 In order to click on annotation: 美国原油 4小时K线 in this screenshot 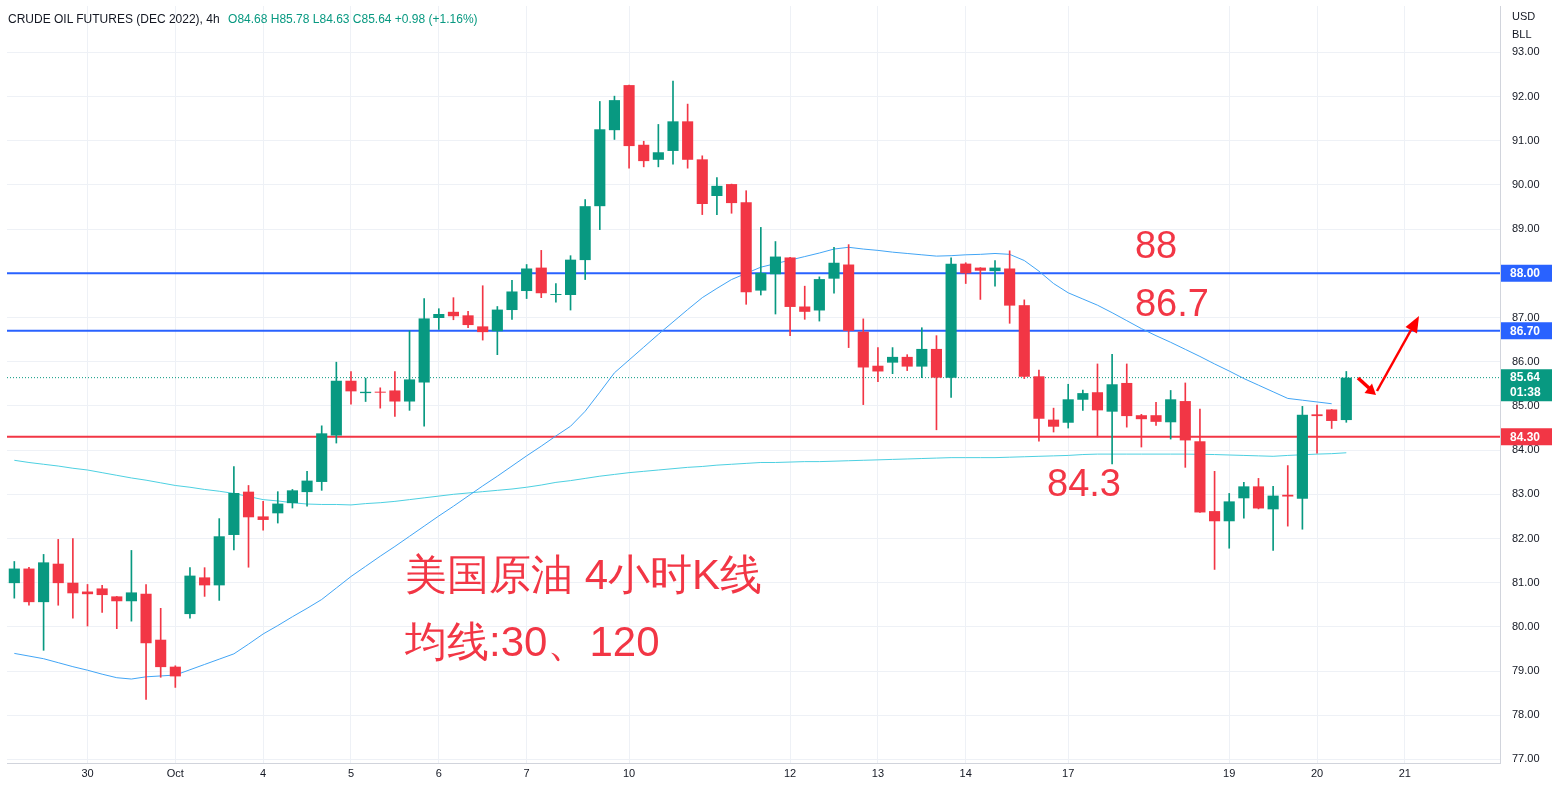, I will do `click(584, 574)`.